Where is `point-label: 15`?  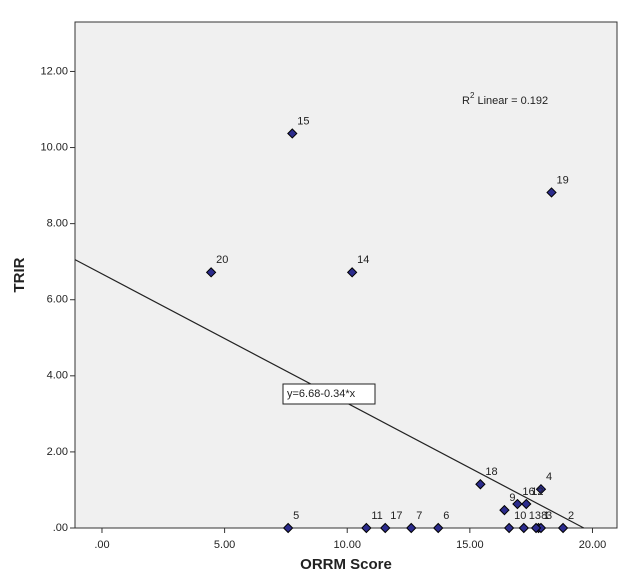 point-label: 15 is located at coordinates (303, 121).